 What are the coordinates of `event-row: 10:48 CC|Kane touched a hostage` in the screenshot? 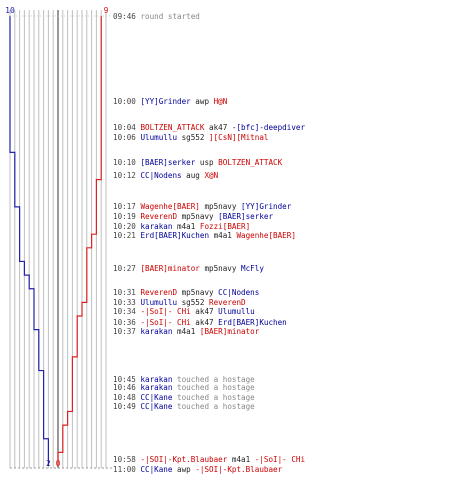 It's located at (184, 397).